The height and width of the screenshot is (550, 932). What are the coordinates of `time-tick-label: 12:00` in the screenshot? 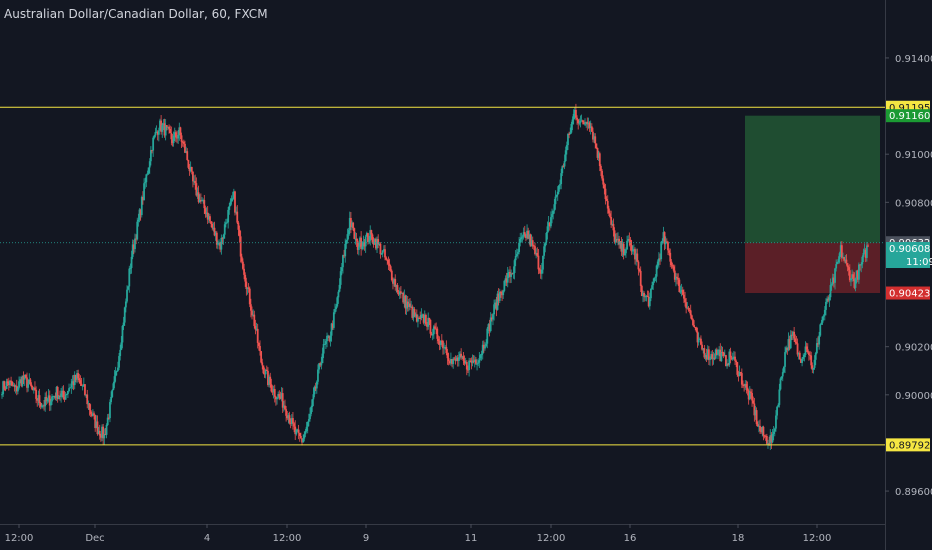 It's located at (287, 538).